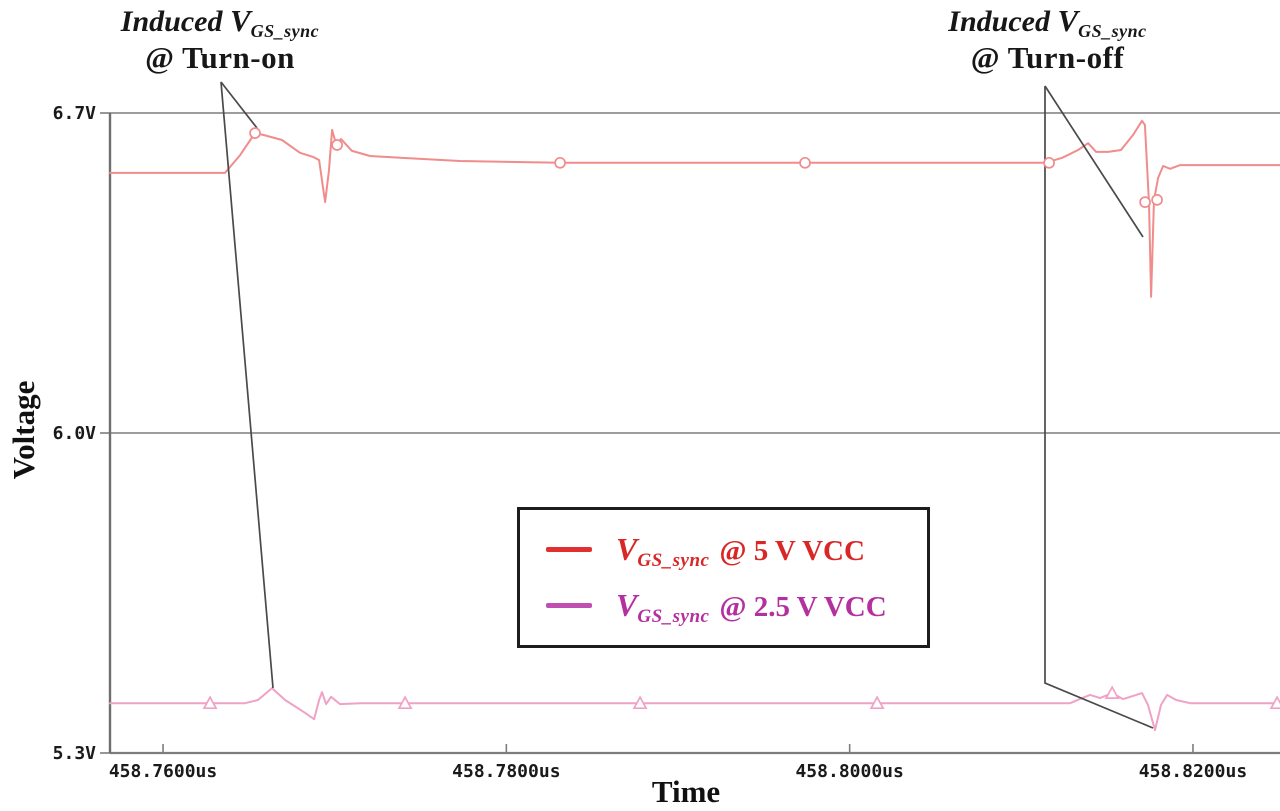 The image size is (1280, 811). Describe the element at coordinates (163, 771) in the screenshot. I see `x-tick-label: 458.7600us` at that location.